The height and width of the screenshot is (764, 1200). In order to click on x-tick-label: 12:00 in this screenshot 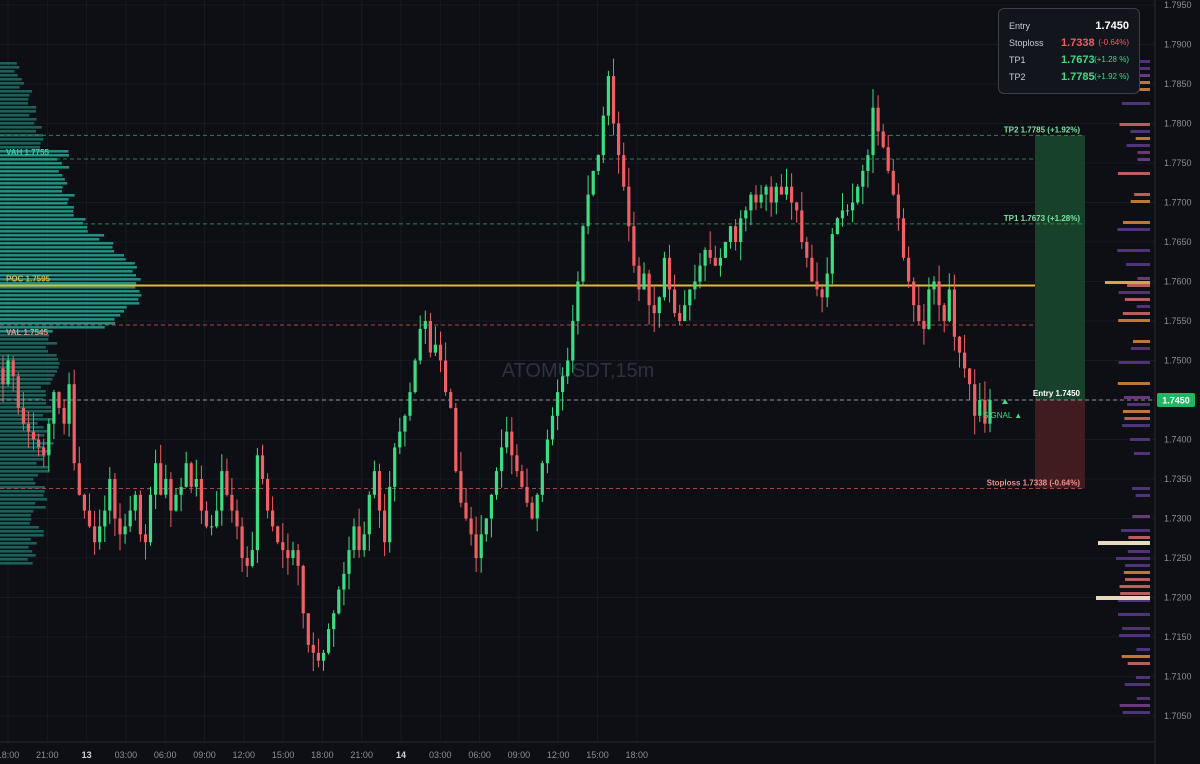, I will do `click(244, 755)`.